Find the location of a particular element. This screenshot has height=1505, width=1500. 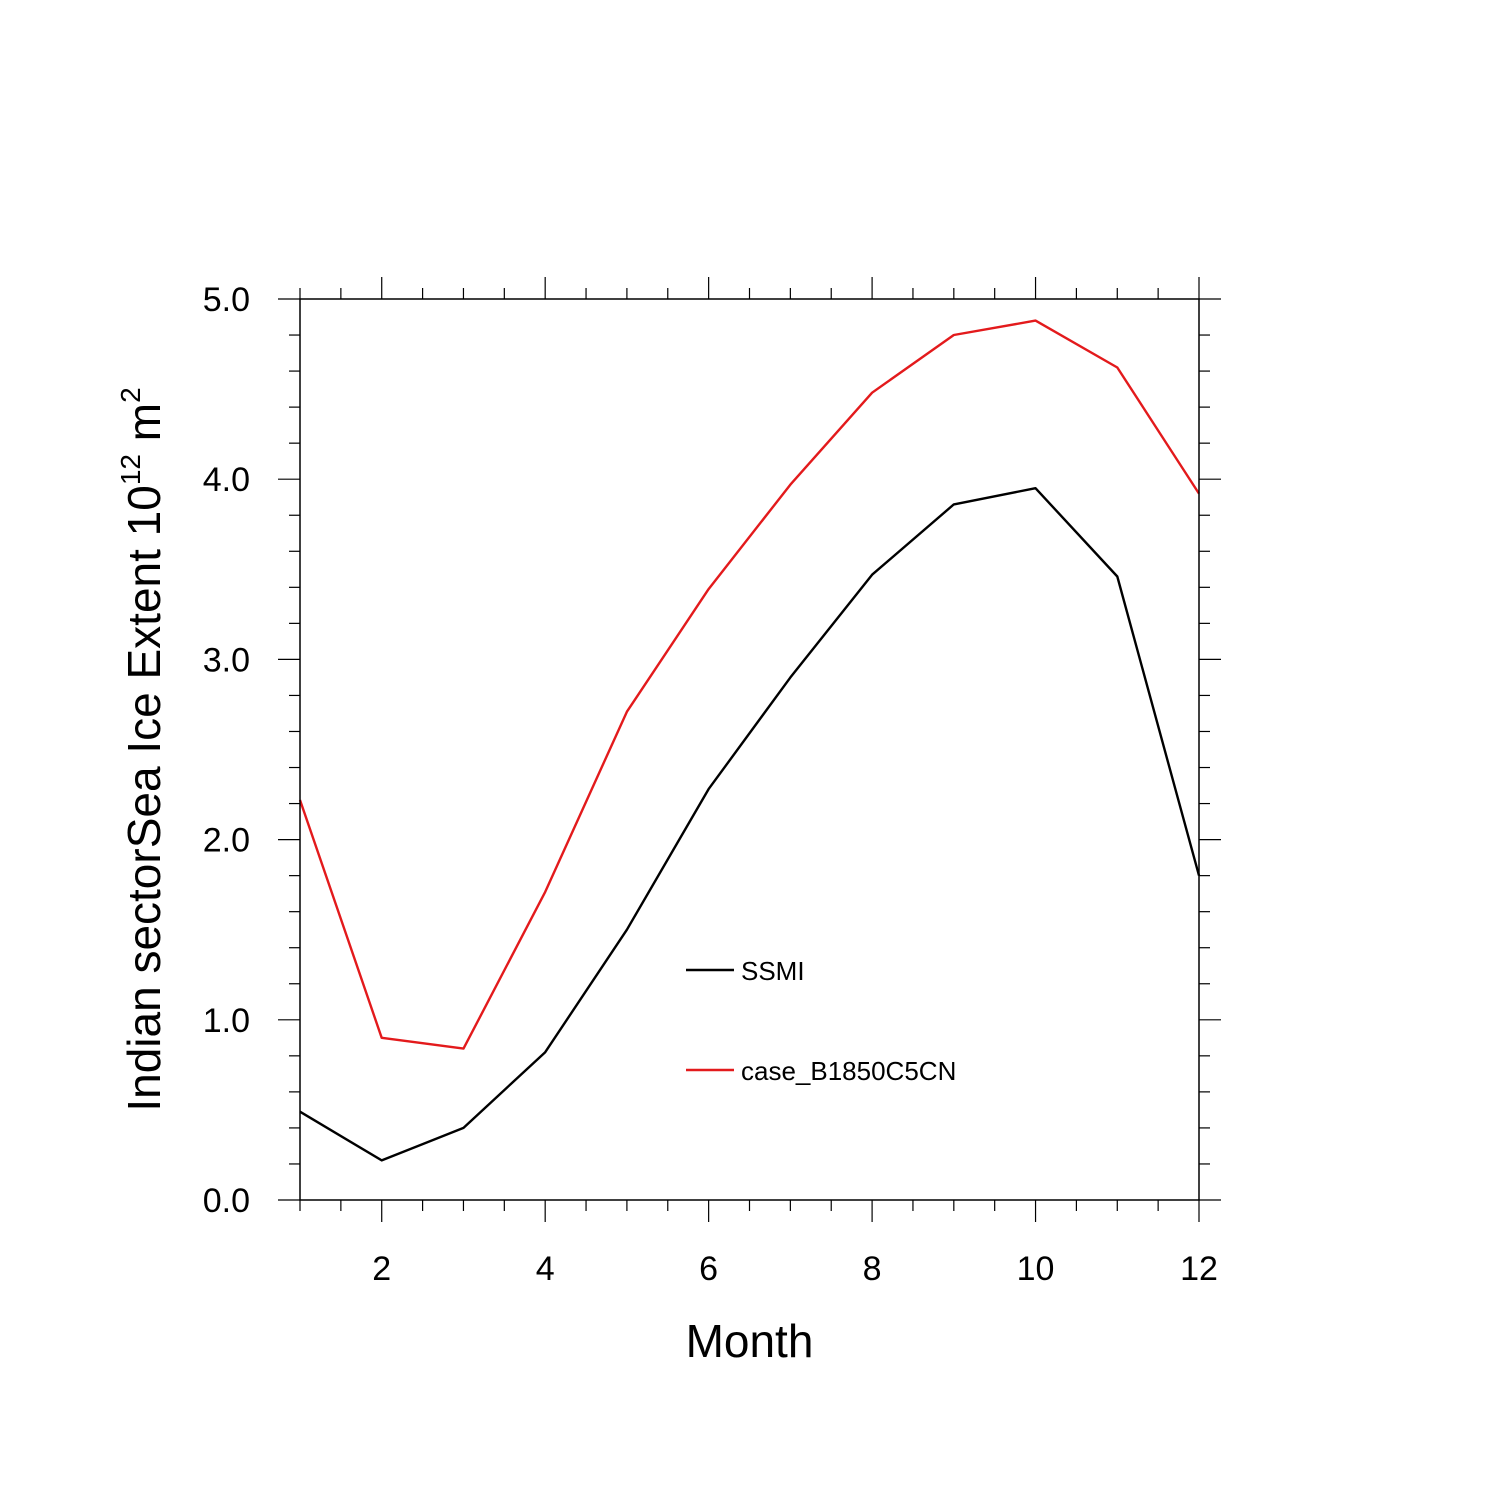

y-tick-label: 2.0 is located at coordinates (226, 841).